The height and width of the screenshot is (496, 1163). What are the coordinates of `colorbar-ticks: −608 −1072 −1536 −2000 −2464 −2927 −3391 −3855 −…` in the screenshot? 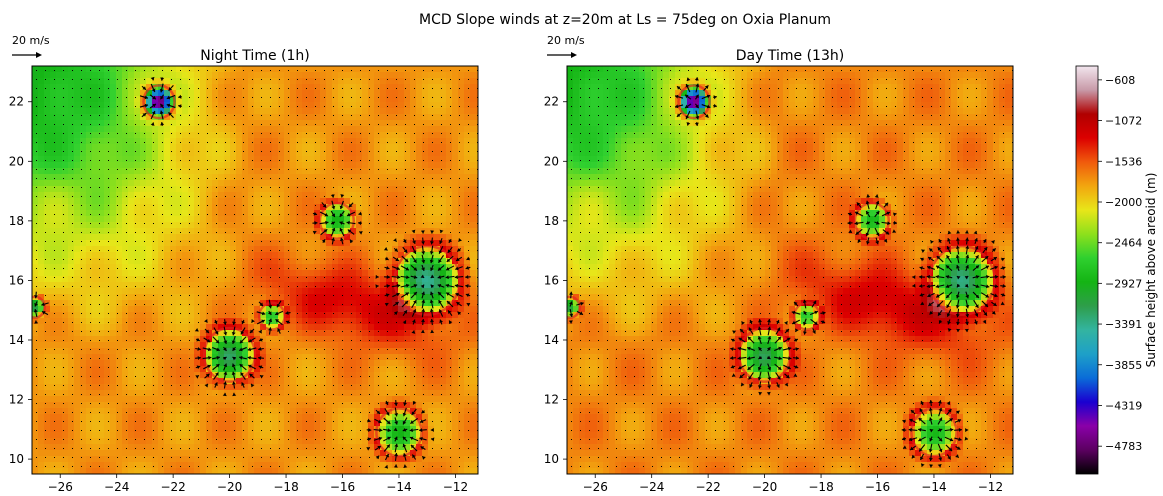 It's located at (1120, 263).